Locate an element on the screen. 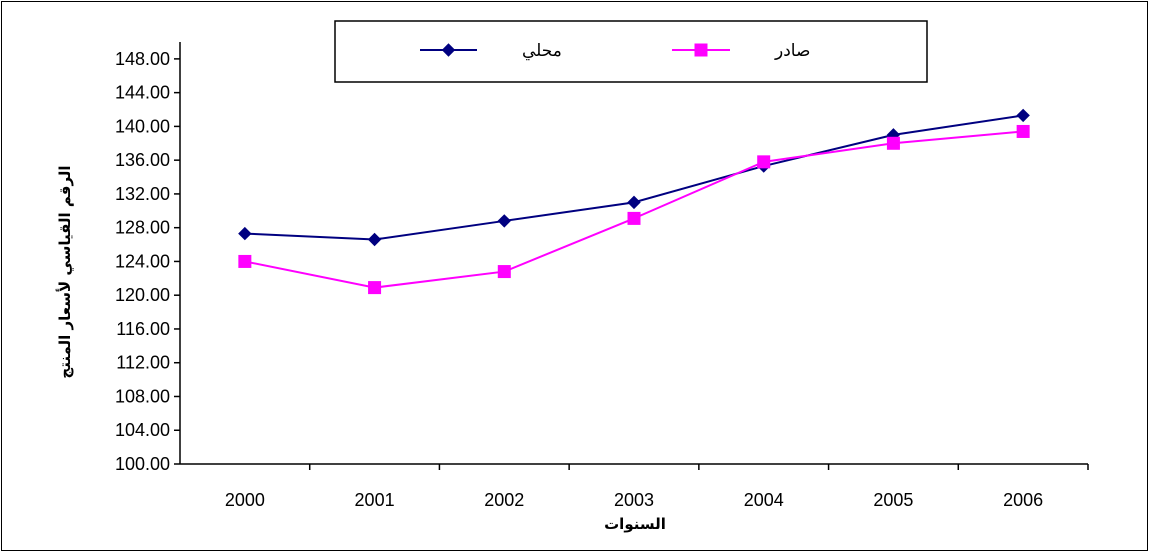 The height and width of the screenshot is (553, 1149). y-tick-label: 140.00 is located at coordinates (142, 126).